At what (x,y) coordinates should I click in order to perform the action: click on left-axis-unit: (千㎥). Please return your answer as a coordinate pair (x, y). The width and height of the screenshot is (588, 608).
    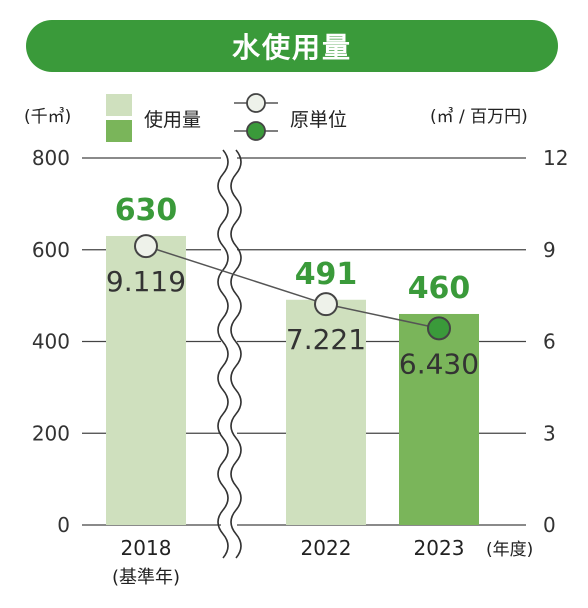
    Looking at the image, I should click on (47, 117).